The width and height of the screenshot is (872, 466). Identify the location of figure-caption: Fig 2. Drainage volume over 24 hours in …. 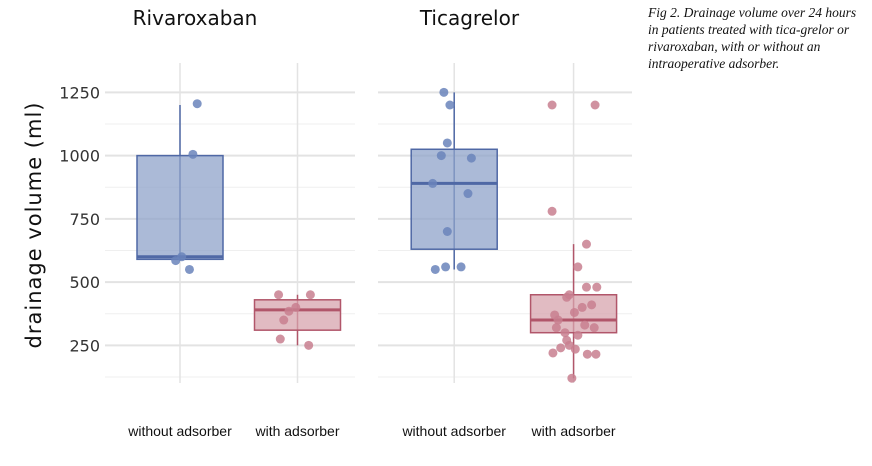
(752, 38).